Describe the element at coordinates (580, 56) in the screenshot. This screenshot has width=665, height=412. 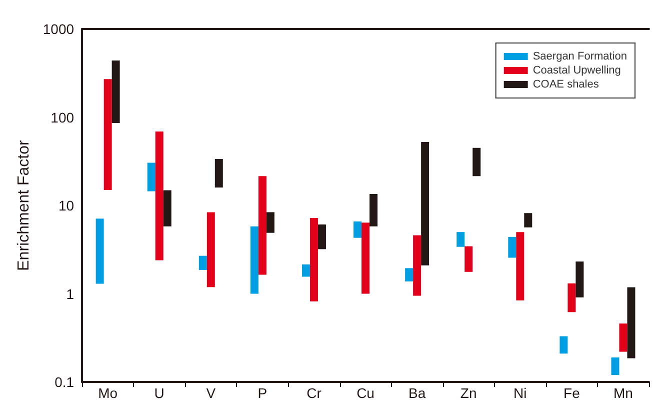
I see `legend-label: Saergan Formation` at that location.